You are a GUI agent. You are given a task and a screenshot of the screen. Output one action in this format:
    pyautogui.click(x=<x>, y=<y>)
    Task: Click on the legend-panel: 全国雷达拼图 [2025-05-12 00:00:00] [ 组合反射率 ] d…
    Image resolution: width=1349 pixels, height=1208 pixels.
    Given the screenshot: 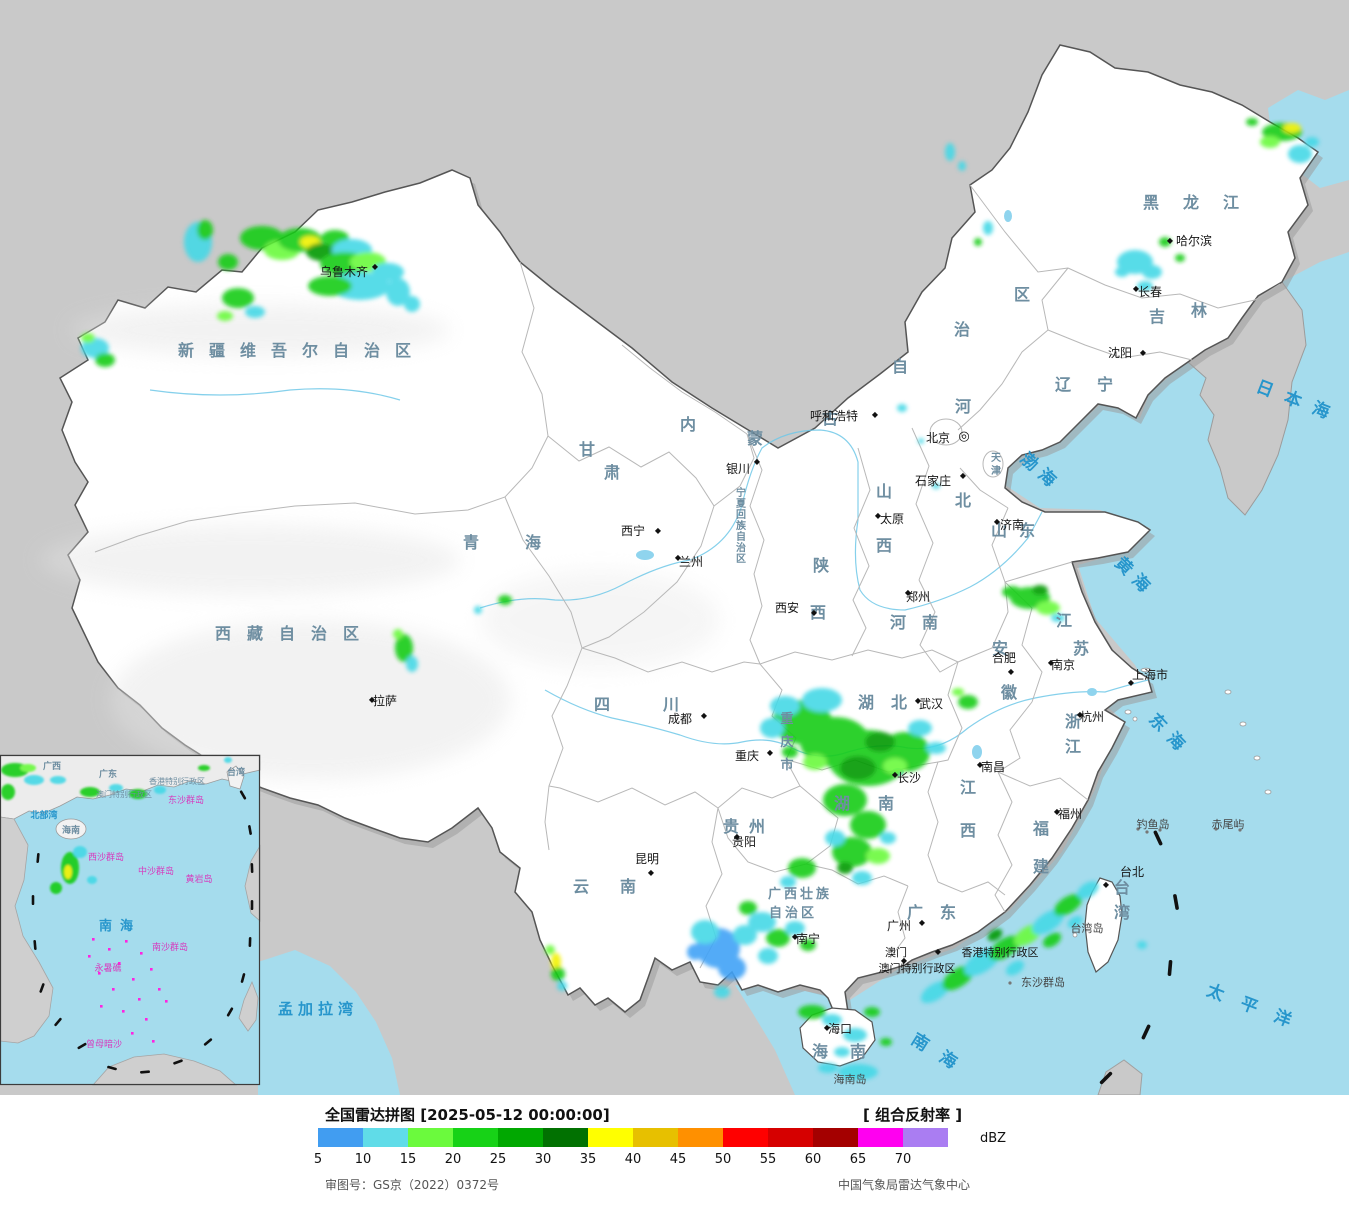 What is the action you would take?
    pyautogui.click(x=674, y=1151)
    